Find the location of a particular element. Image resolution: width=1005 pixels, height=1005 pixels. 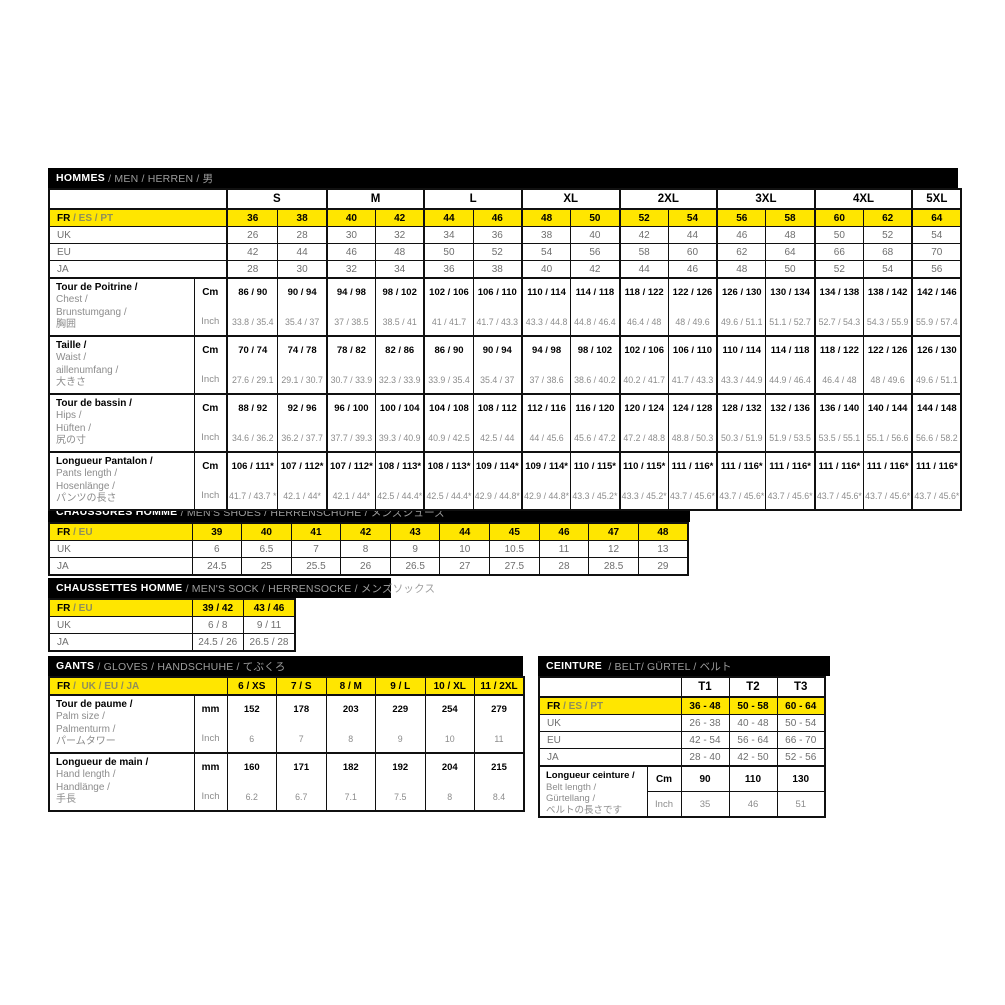

measure-label-line: Tour de bassin / is located at coordinates (94, 403).